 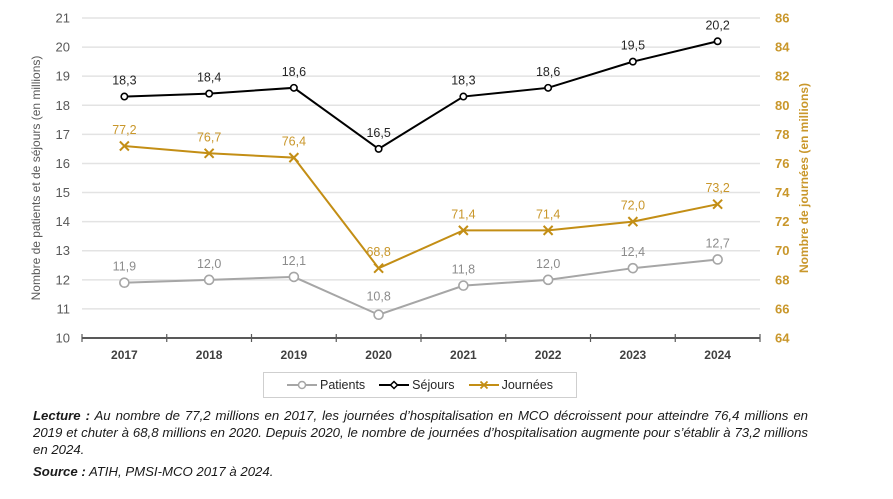 I want to click on y-axis-right-label: Nombre de journées (en millions), so click(x=804, y=178).